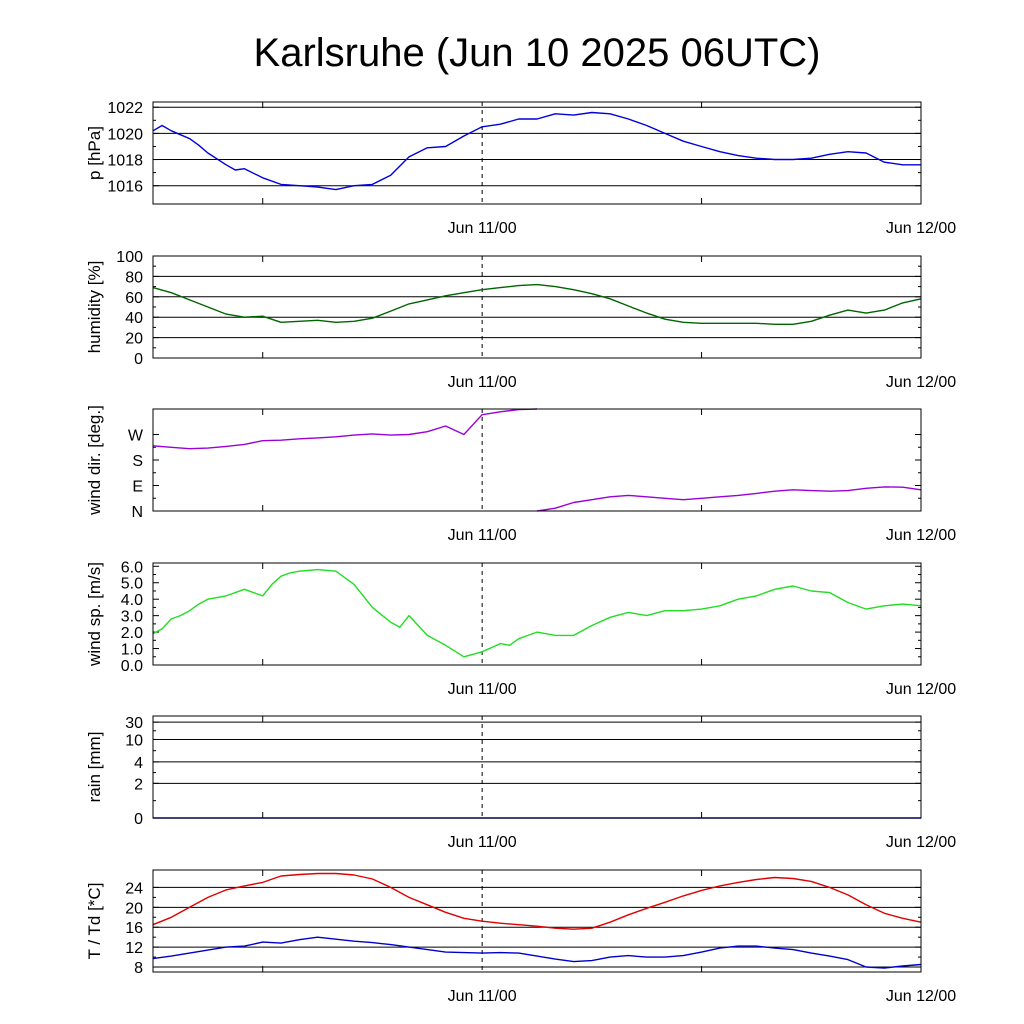 This screenshot has height=1024, width=1024. Describe the element at coordinates (137, 461) in the screenshot. I see `y-tick-label: S` at that location.